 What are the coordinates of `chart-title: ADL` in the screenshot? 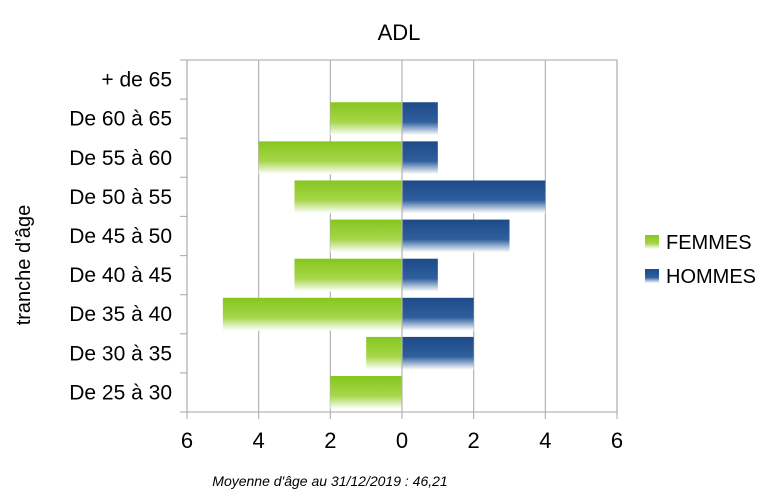 It's located at (399, 32).